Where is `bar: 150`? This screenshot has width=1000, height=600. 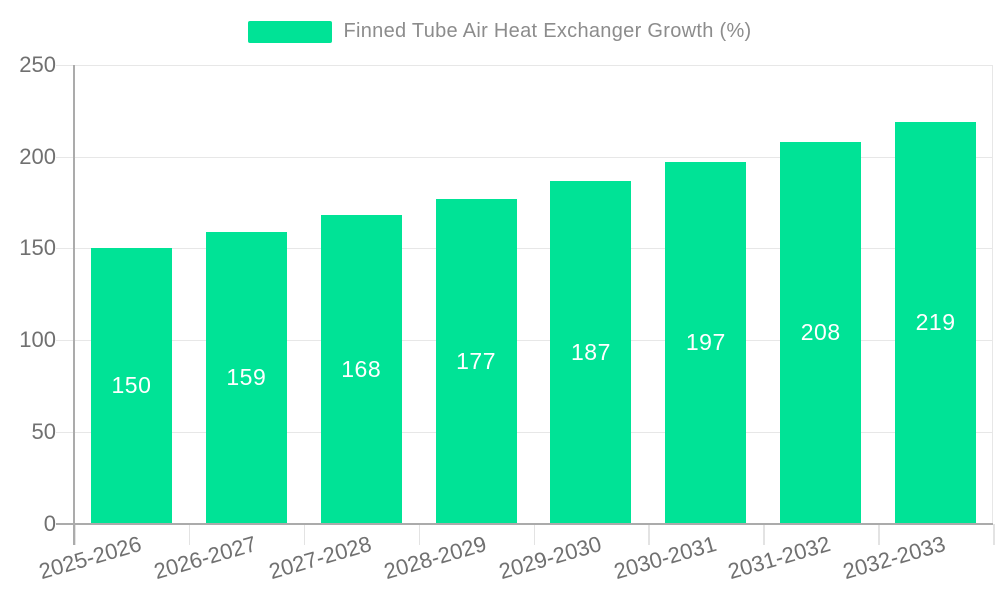 bar: 150 is located at coordinates (131, 386).